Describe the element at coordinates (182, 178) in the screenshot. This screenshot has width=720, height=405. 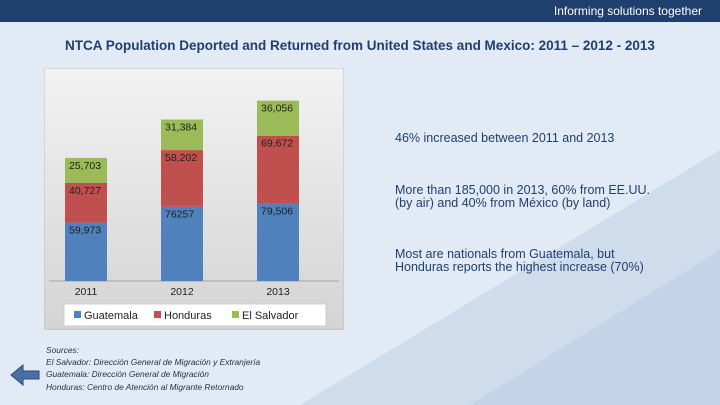
I see `bar-segment-honduras-2012` at that location.